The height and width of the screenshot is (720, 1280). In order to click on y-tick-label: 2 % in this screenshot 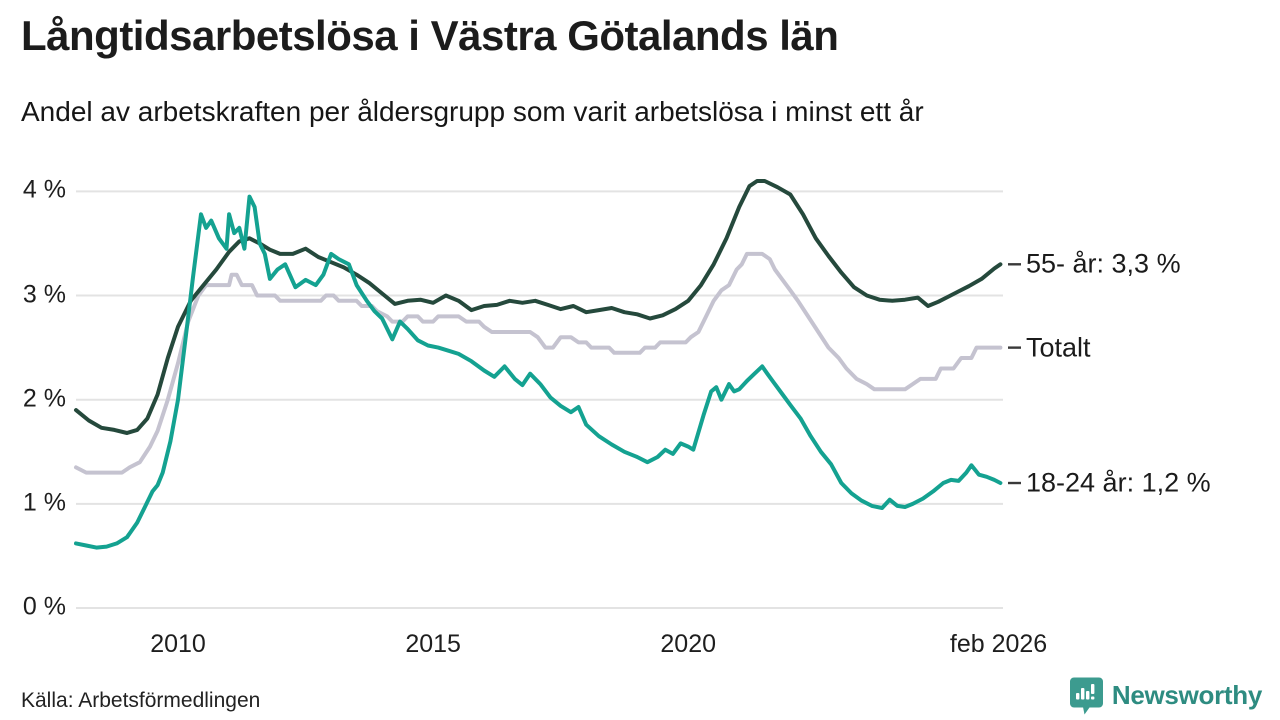, I will do `click(44, 398)`.